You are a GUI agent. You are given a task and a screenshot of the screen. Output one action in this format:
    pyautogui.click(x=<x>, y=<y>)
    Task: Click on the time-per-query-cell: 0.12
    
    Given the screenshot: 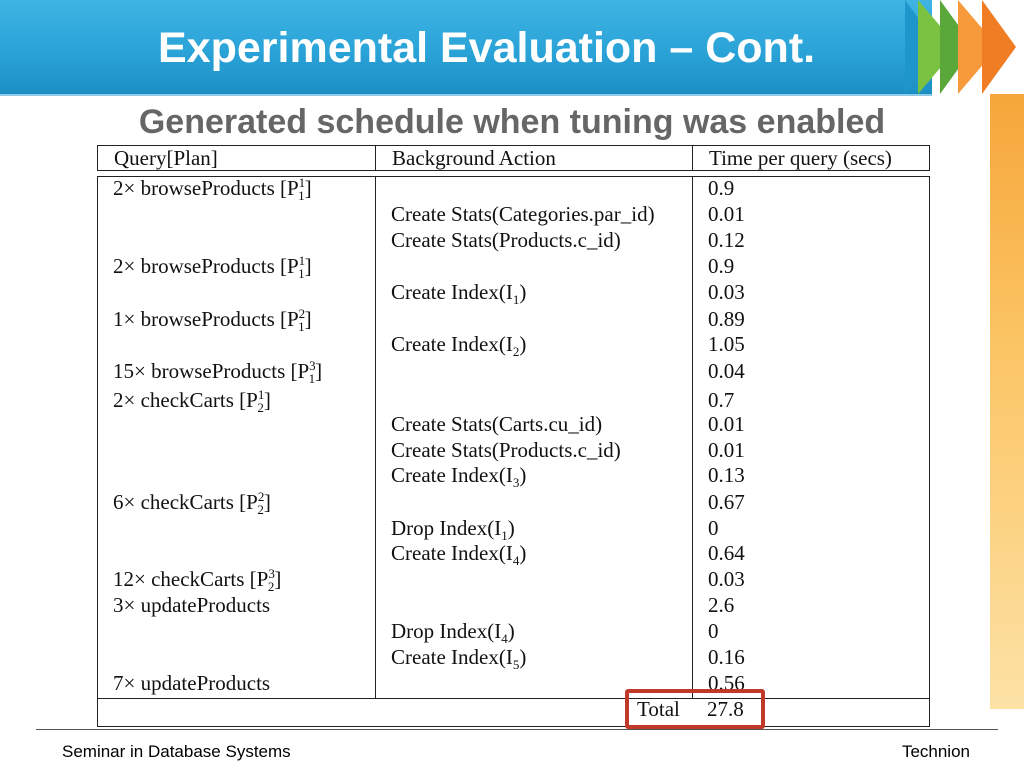 What is the action you would take?
    pyautogui.click(x=726, y=240)
    